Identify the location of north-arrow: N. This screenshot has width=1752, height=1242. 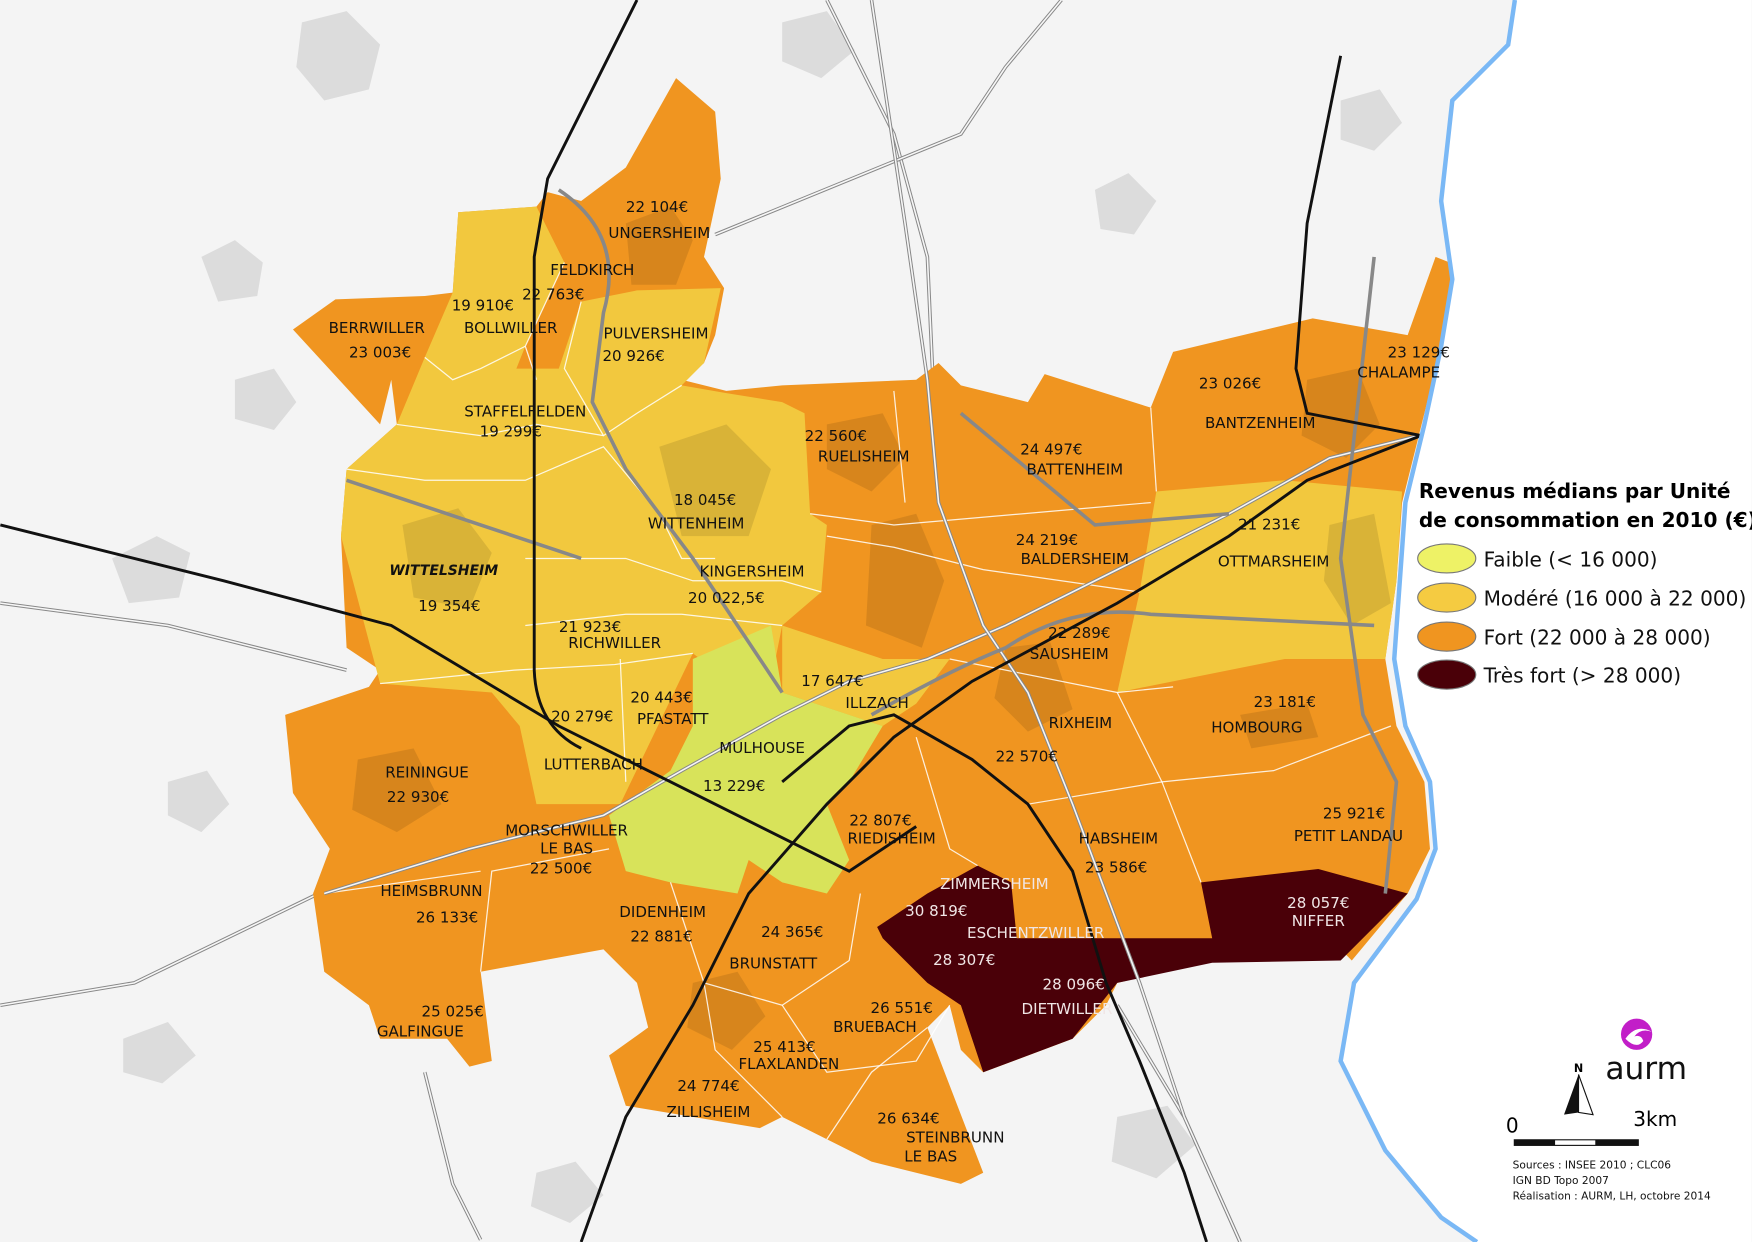
(1579, 1089).